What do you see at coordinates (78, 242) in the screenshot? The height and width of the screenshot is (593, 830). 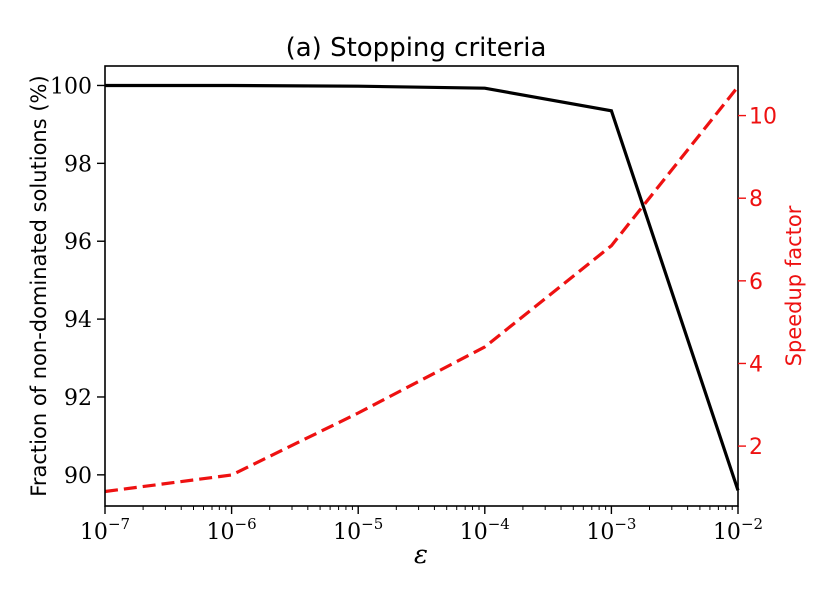 I see `left-y-tick-label: 96` at bounding box center [78, 242].